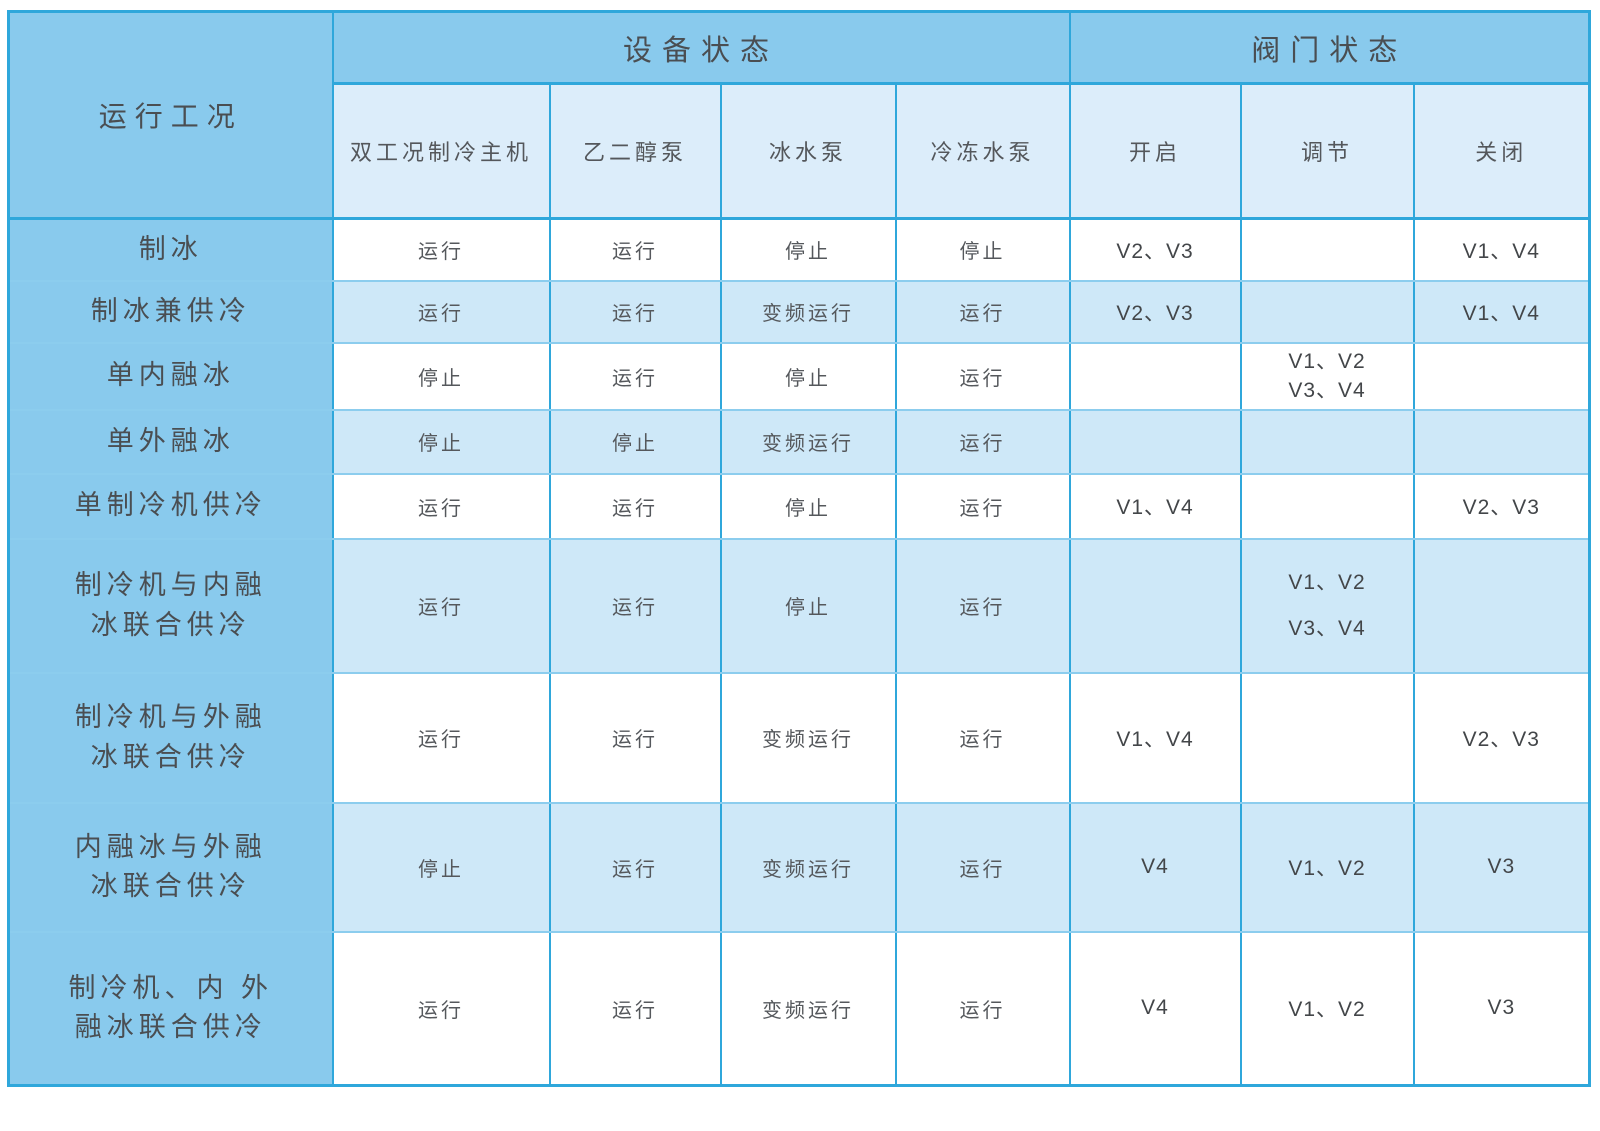  Describe the element at coordinates (1327, 151) in the screenshot. I see `column-header-modulate: 调节` at that location.